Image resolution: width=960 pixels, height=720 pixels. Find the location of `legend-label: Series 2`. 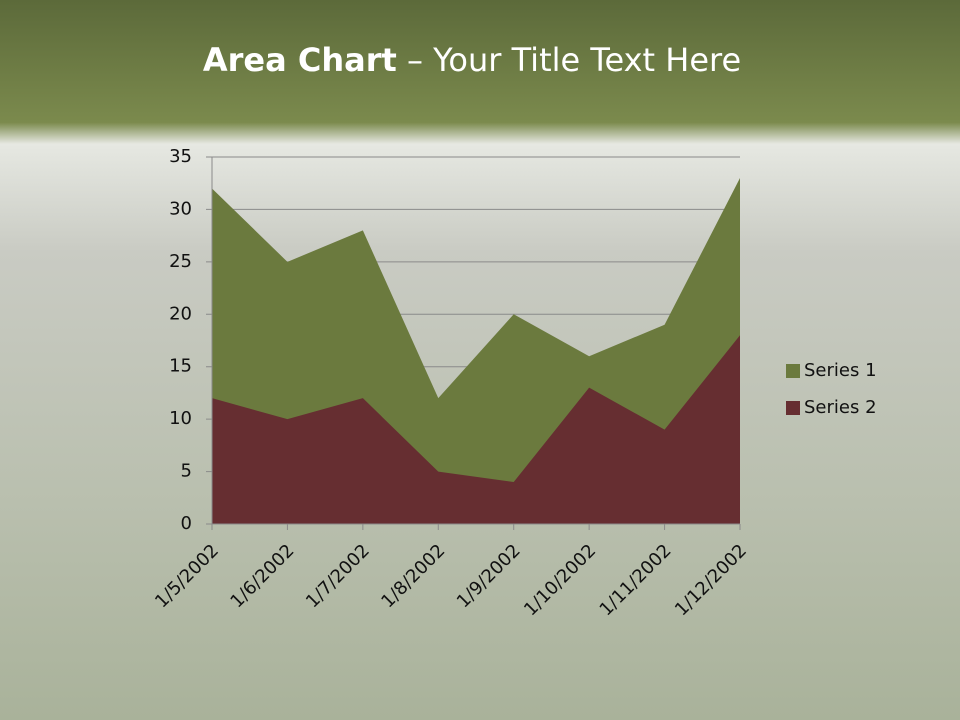

legend-label: Series 2 is located at coordinates (840, 407).